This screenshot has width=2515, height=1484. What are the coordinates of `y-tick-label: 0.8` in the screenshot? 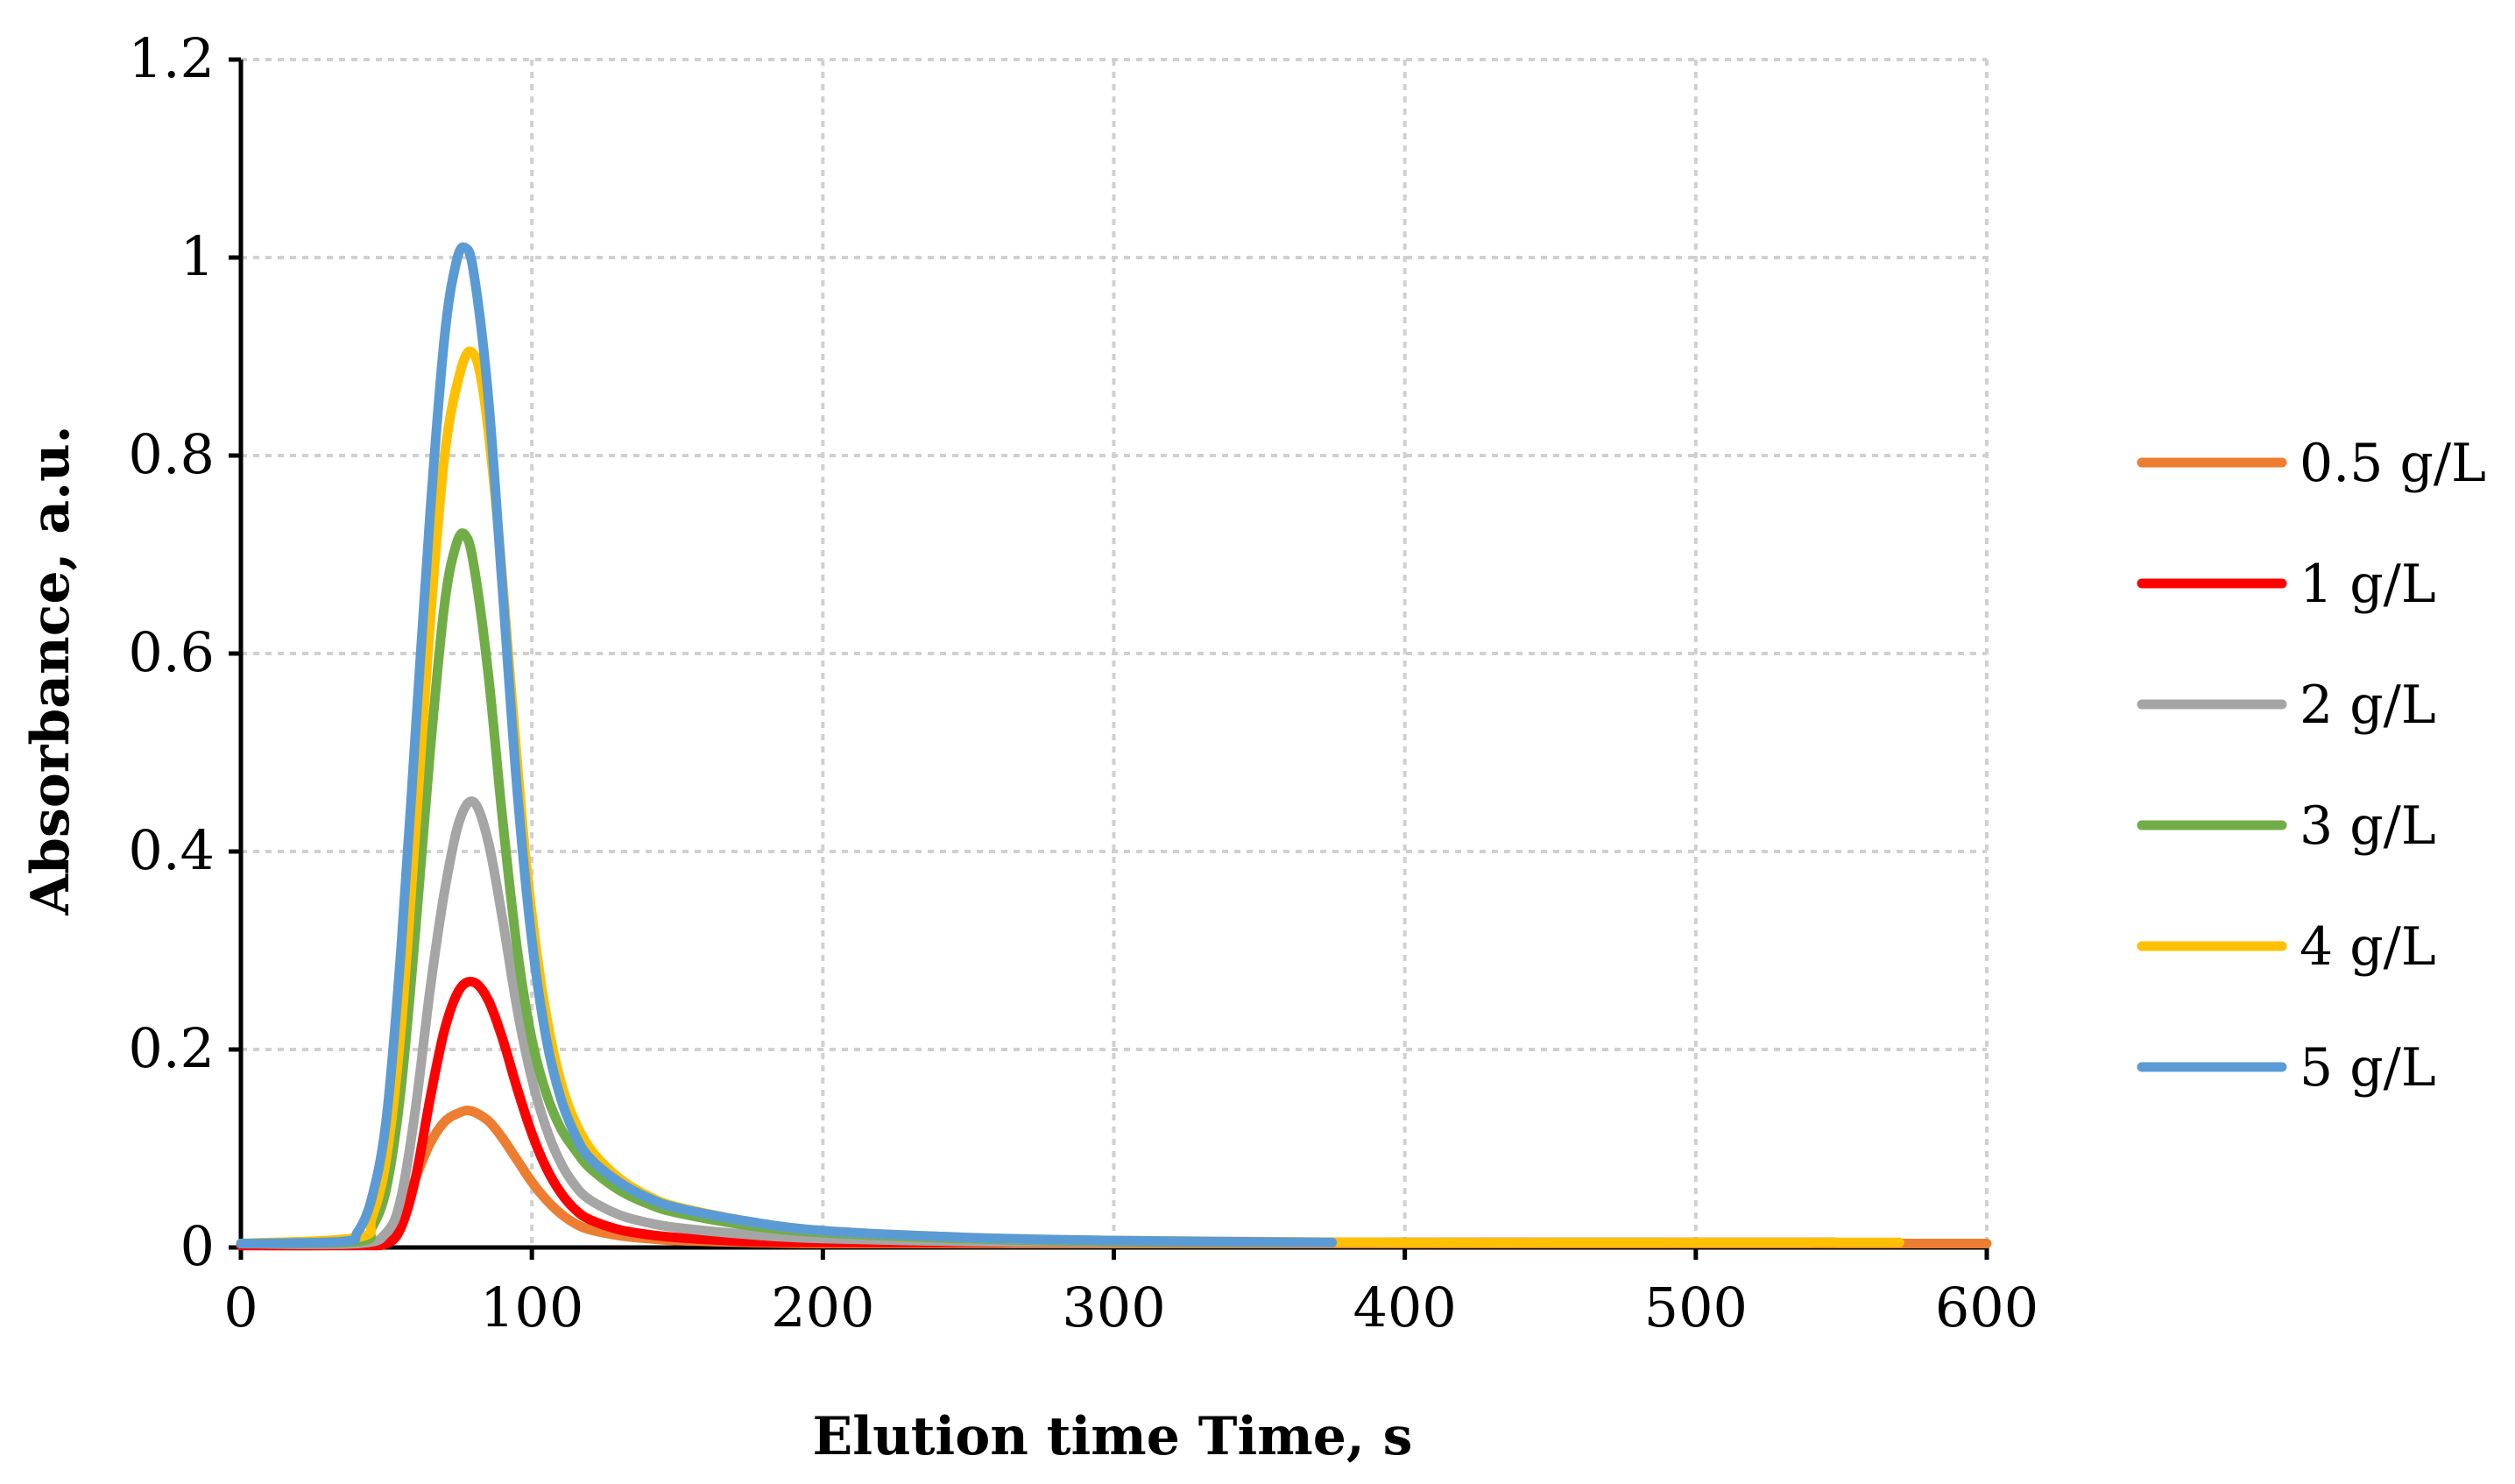 It's located at (171, 454).